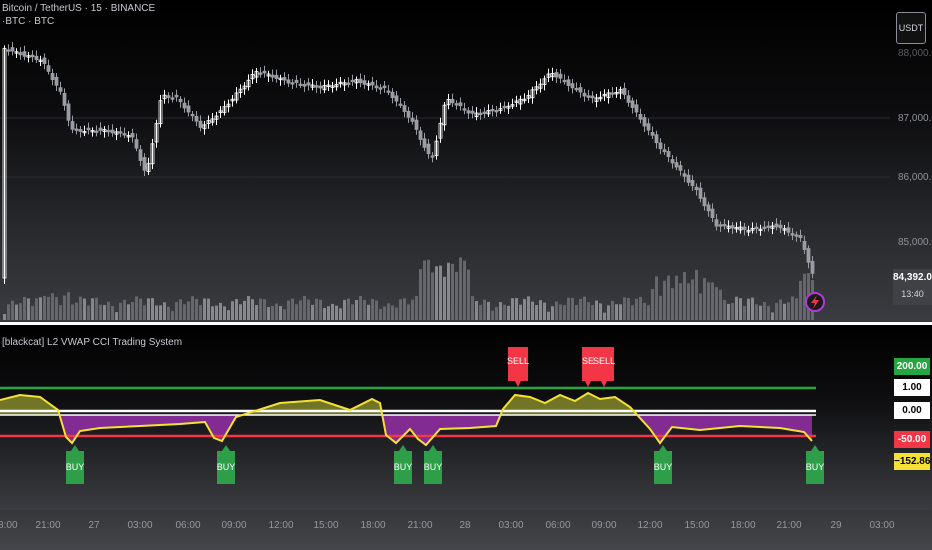  I want to click on symbol-title: Bitcoin / TetherUS · 15 · BINANCE, so click(79, 8).